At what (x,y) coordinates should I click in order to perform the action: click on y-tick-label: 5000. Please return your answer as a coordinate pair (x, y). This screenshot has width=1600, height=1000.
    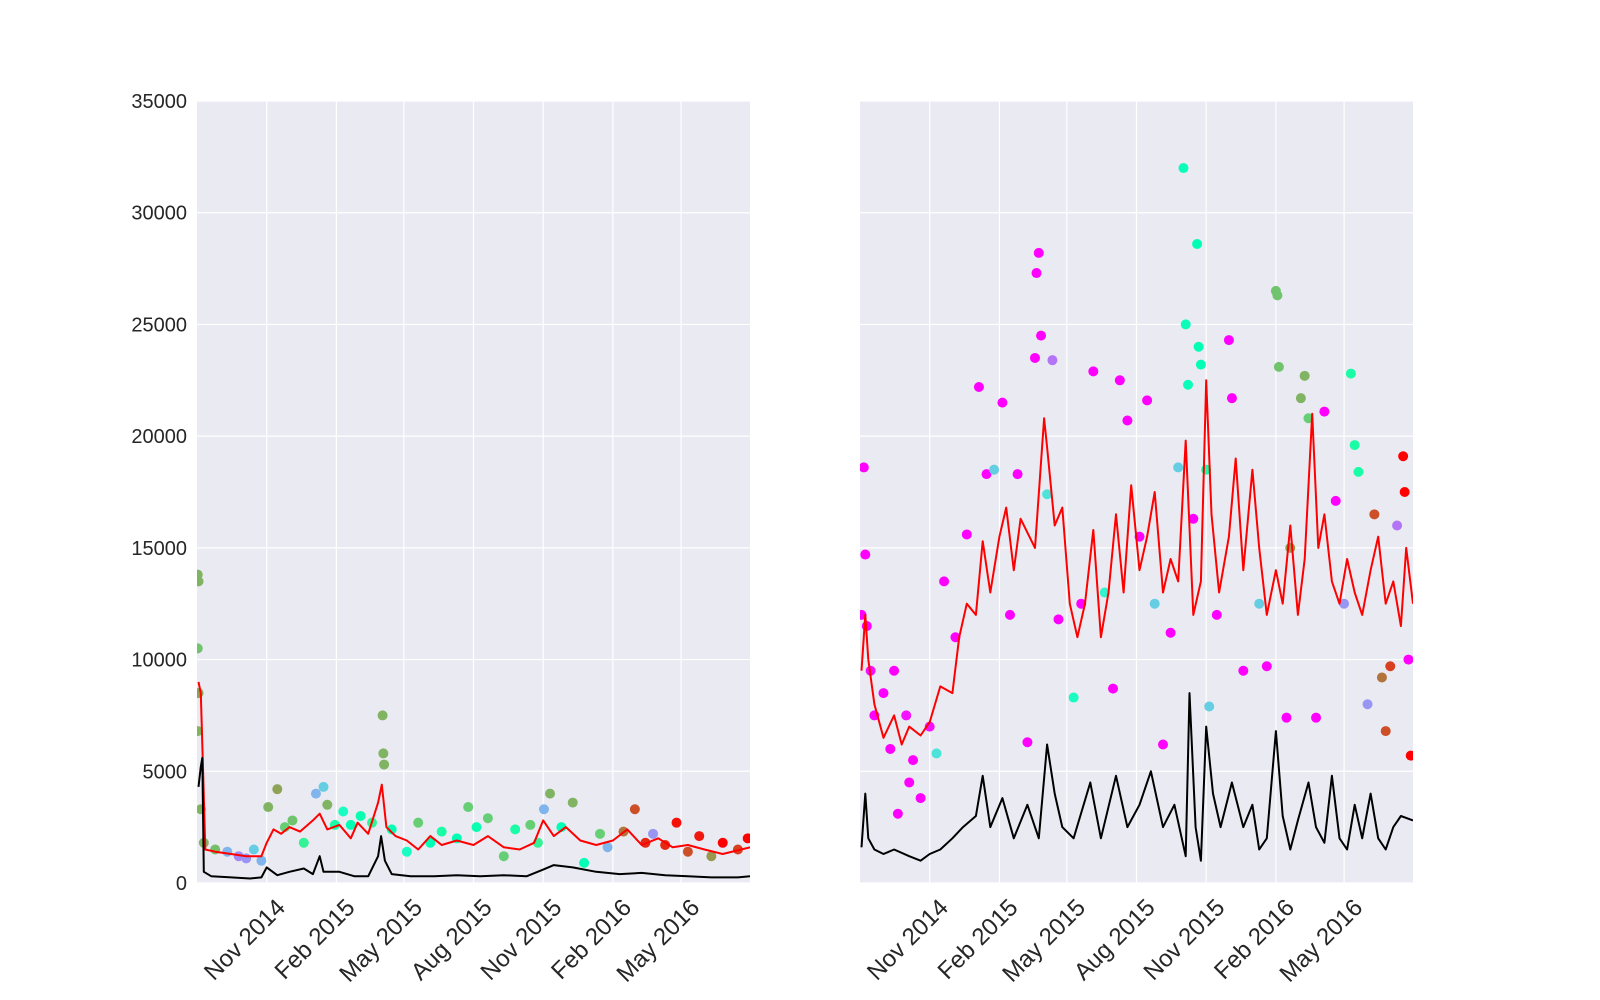
    Looking at the image, I should click on (165, 772).